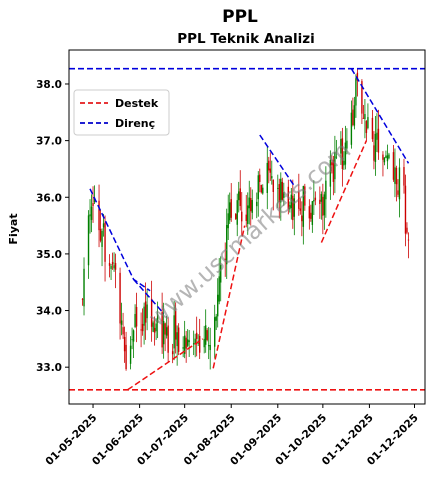 The width and height of the screenshot is (433, 489). Describe the element at coordinates (49, 198) in the screenshot. I see `y-tick-label: 36.0` at that location.